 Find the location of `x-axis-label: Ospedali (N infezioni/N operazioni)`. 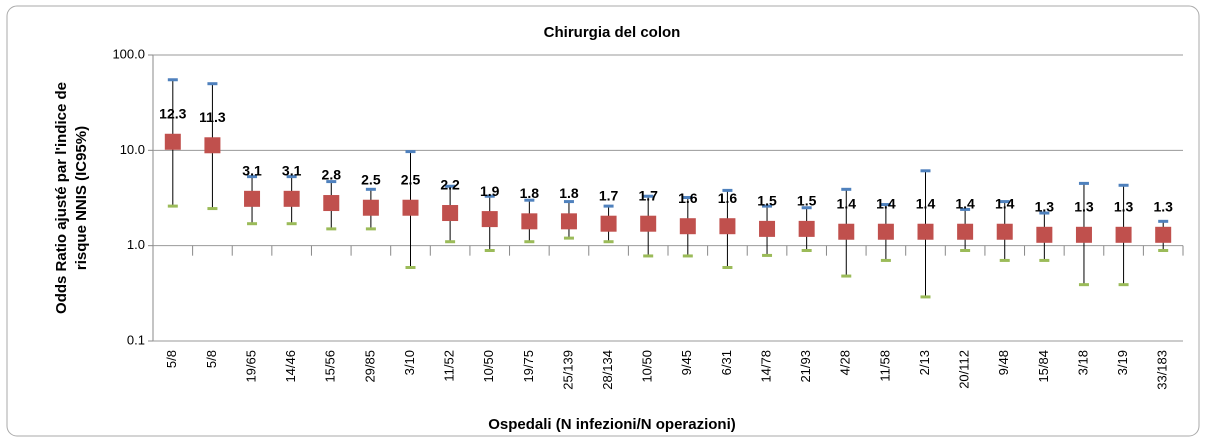

x-axis-label: Ospedali (N infezioni/N operazioni) is located at coordinates (612, 424).